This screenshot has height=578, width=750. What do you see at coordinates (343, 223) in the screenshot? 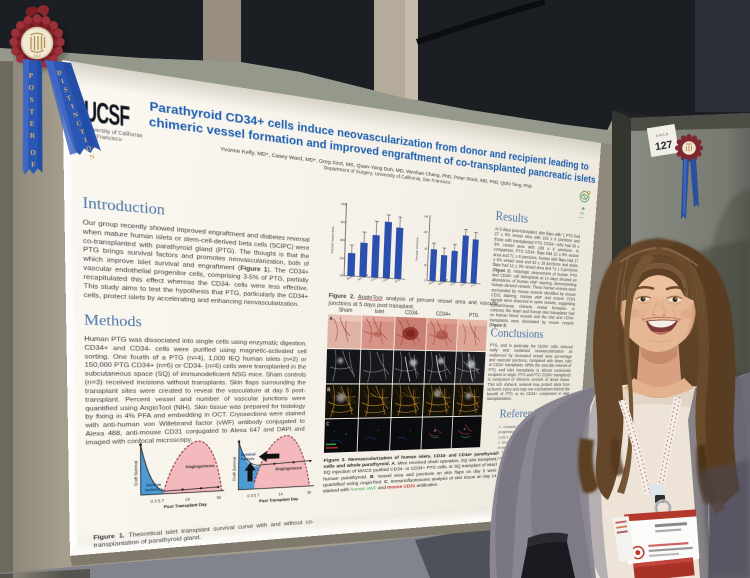
I see `svg-text: 30%` at bounding box center [343, 223].